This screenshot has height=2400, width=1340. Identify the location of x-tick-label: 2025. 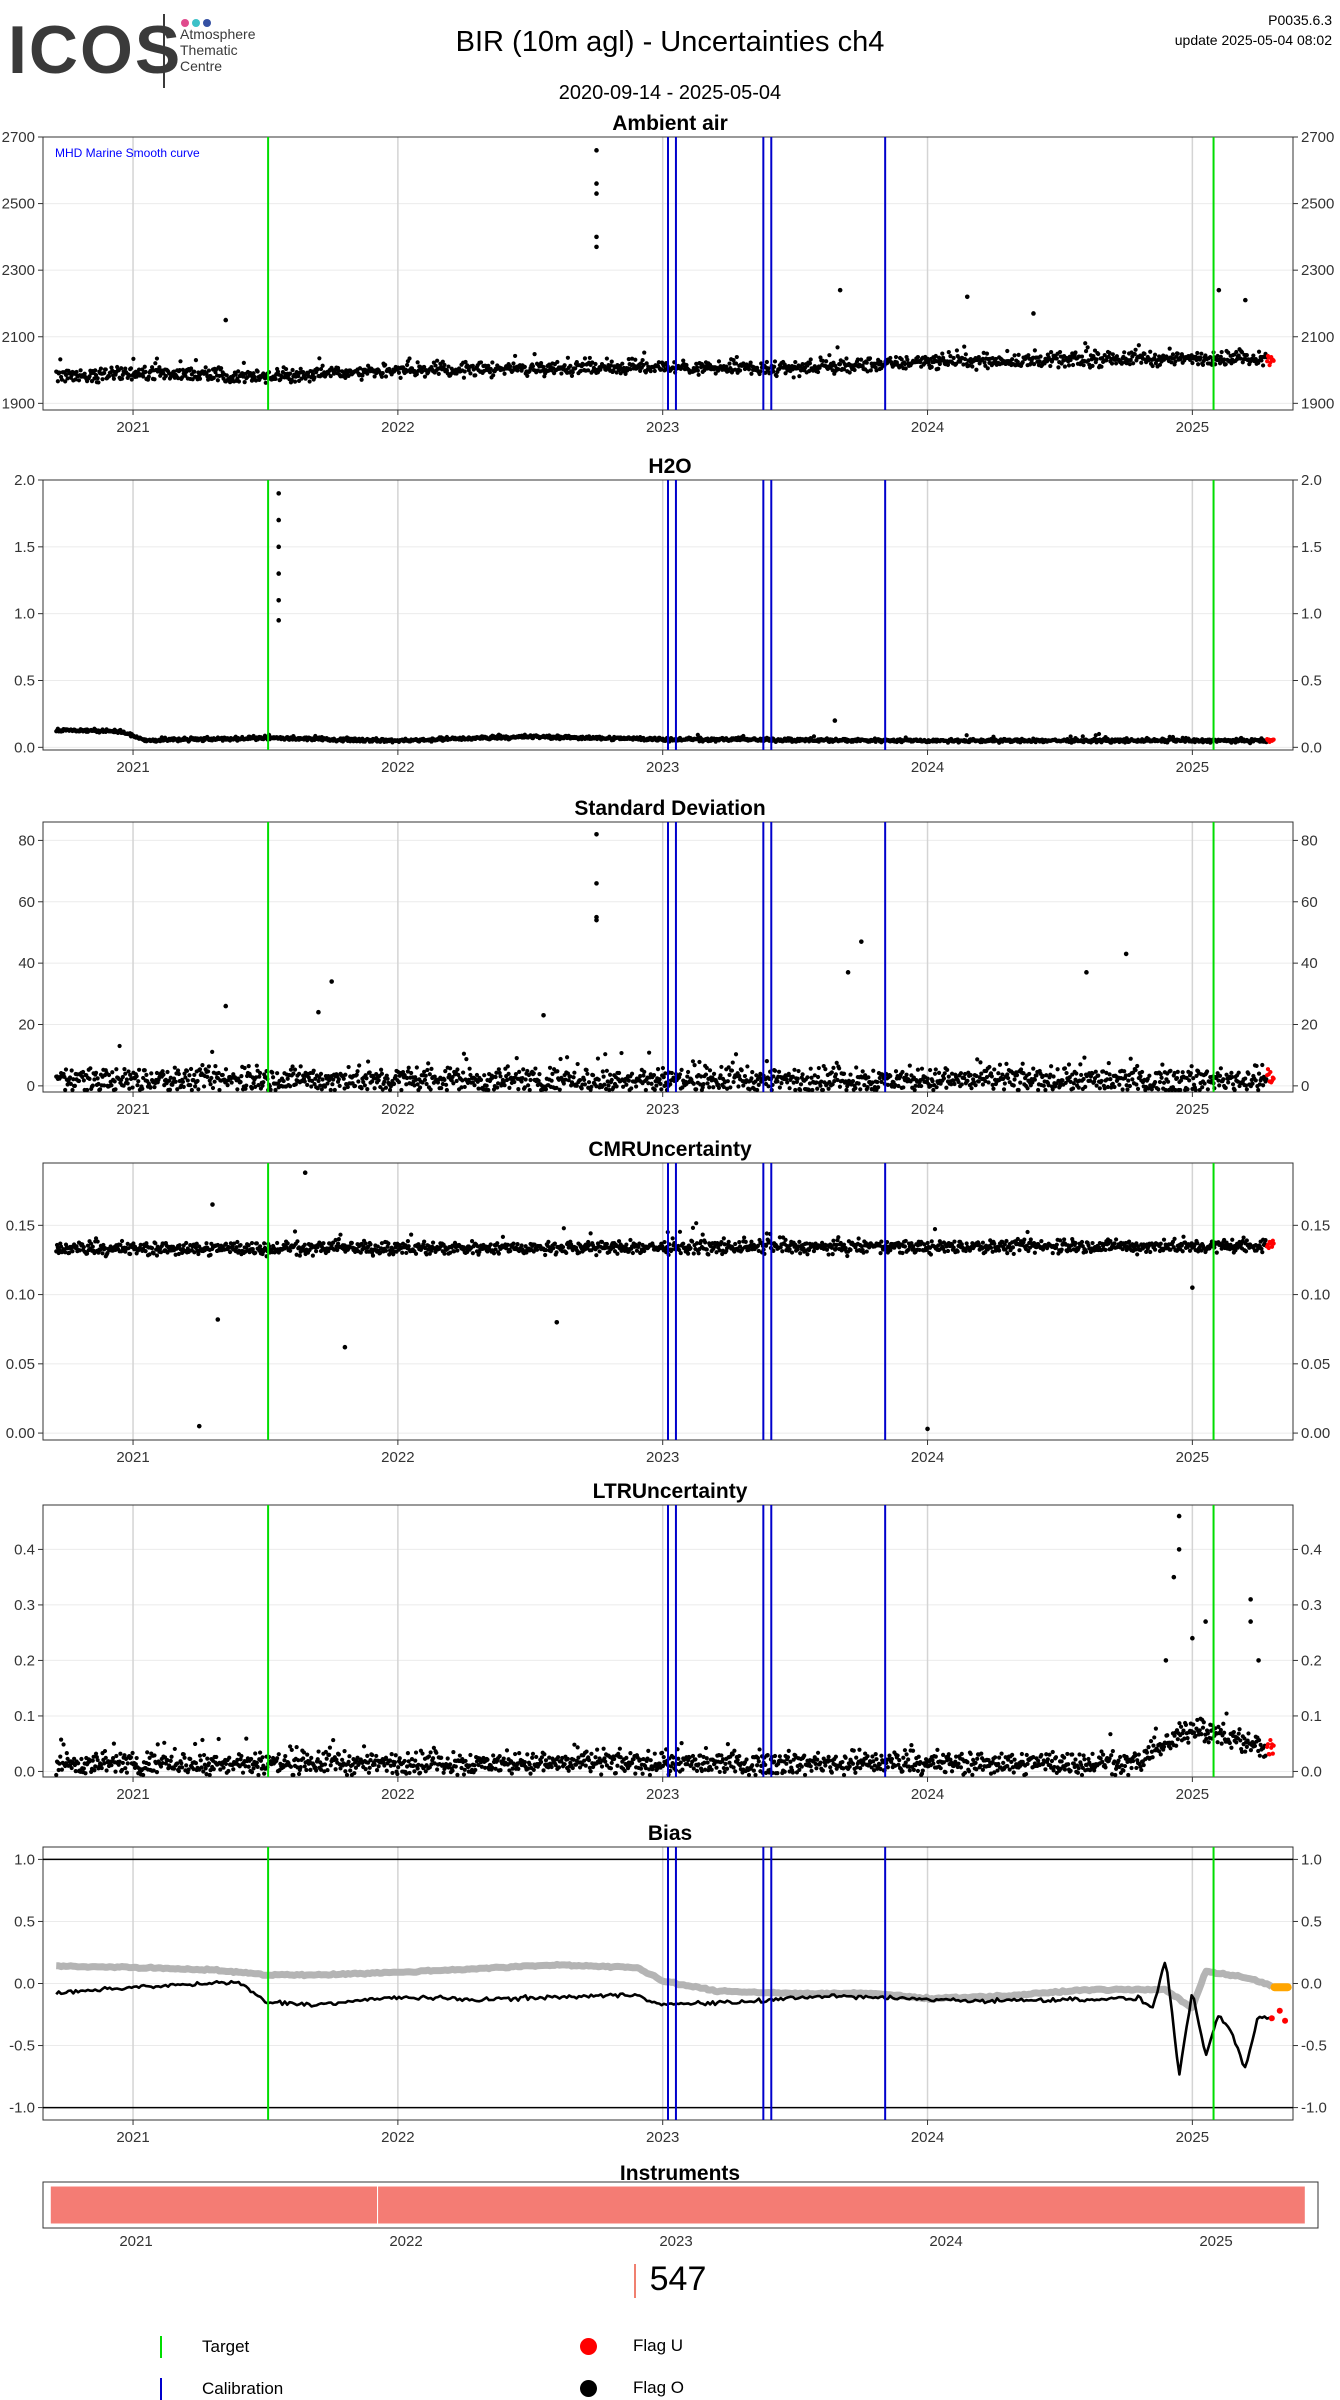
(1192, 1109).